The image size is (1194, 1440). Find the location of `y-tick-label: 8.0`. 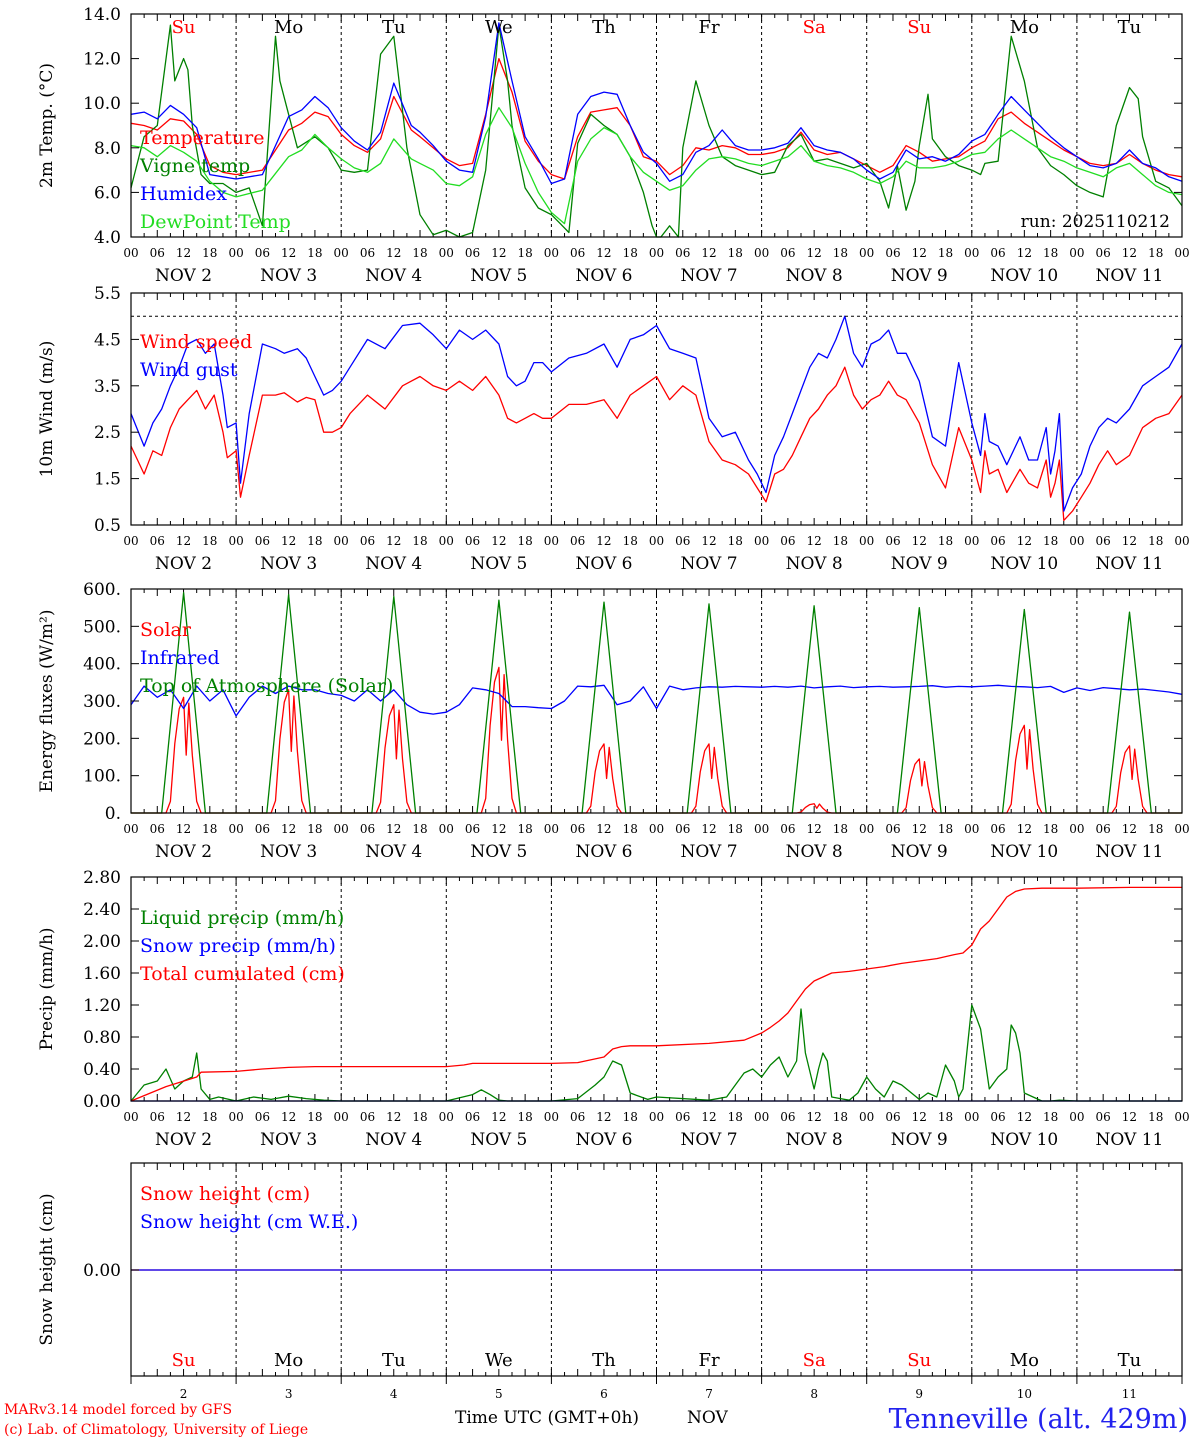

y-tick-label: 8.0 is located at coordinates (107, 149).